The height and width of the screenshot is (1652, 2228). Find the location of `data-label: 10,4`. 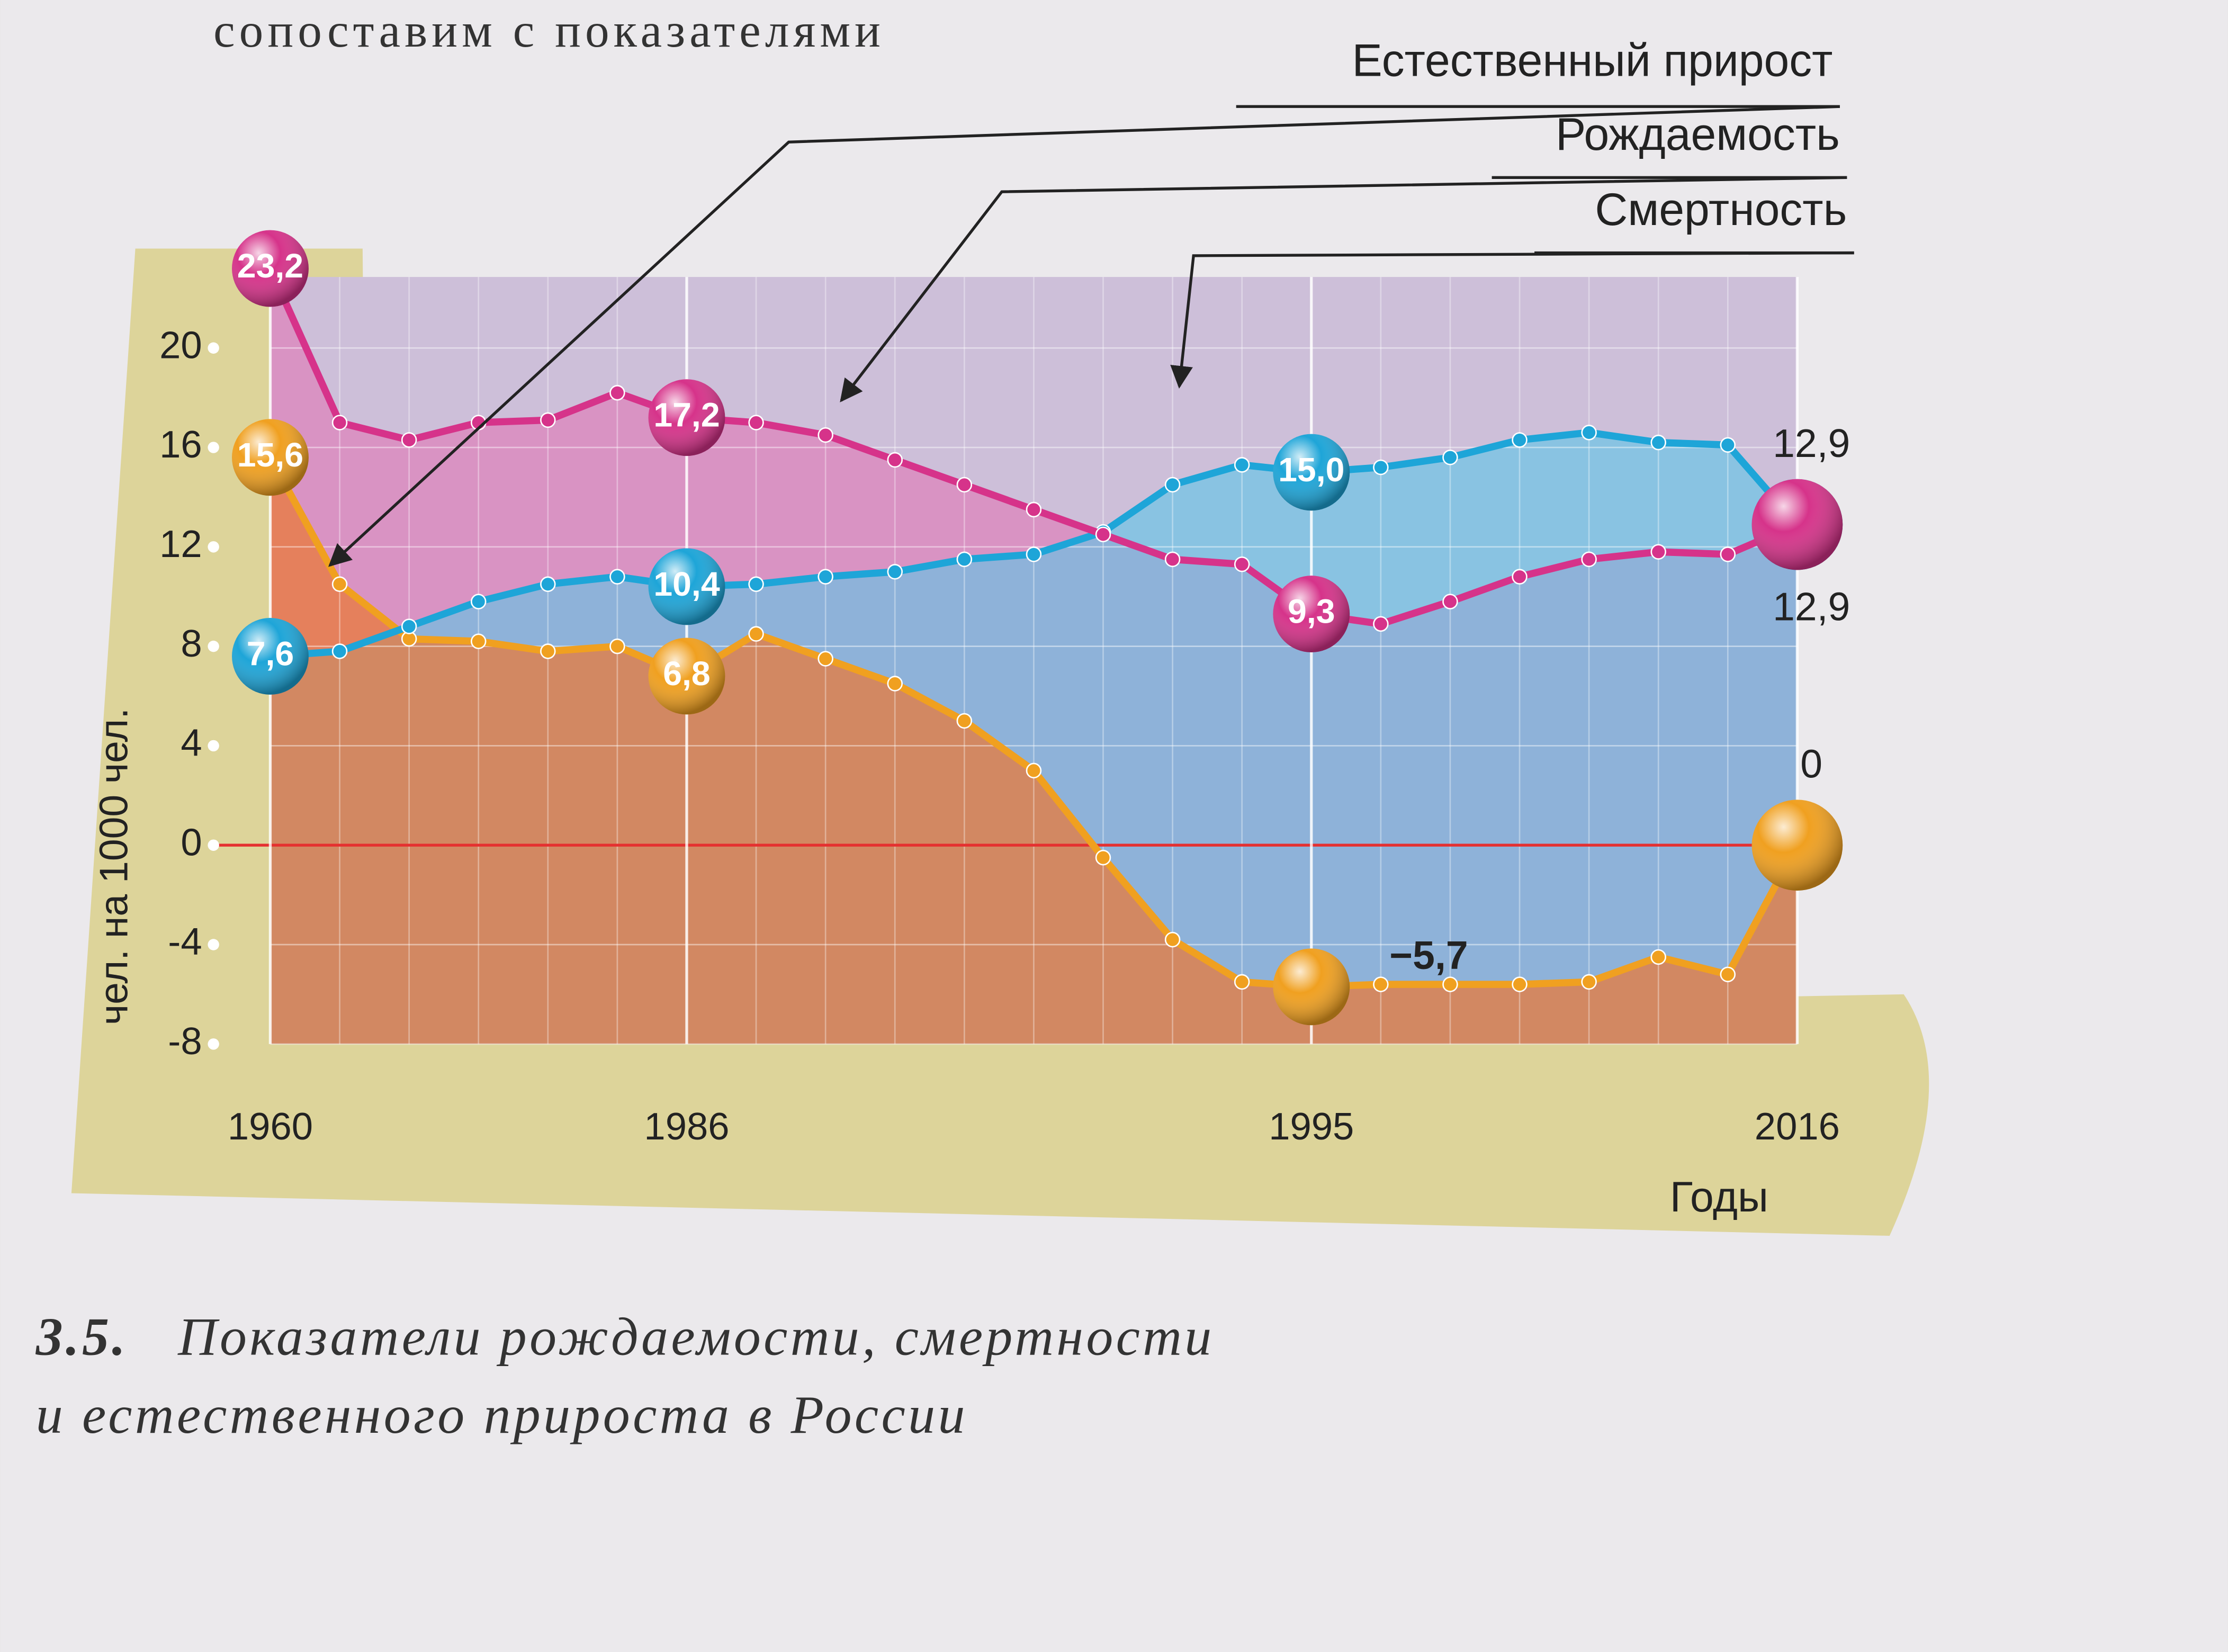

data-label: 10,4 is located at coordinates (686, 584).